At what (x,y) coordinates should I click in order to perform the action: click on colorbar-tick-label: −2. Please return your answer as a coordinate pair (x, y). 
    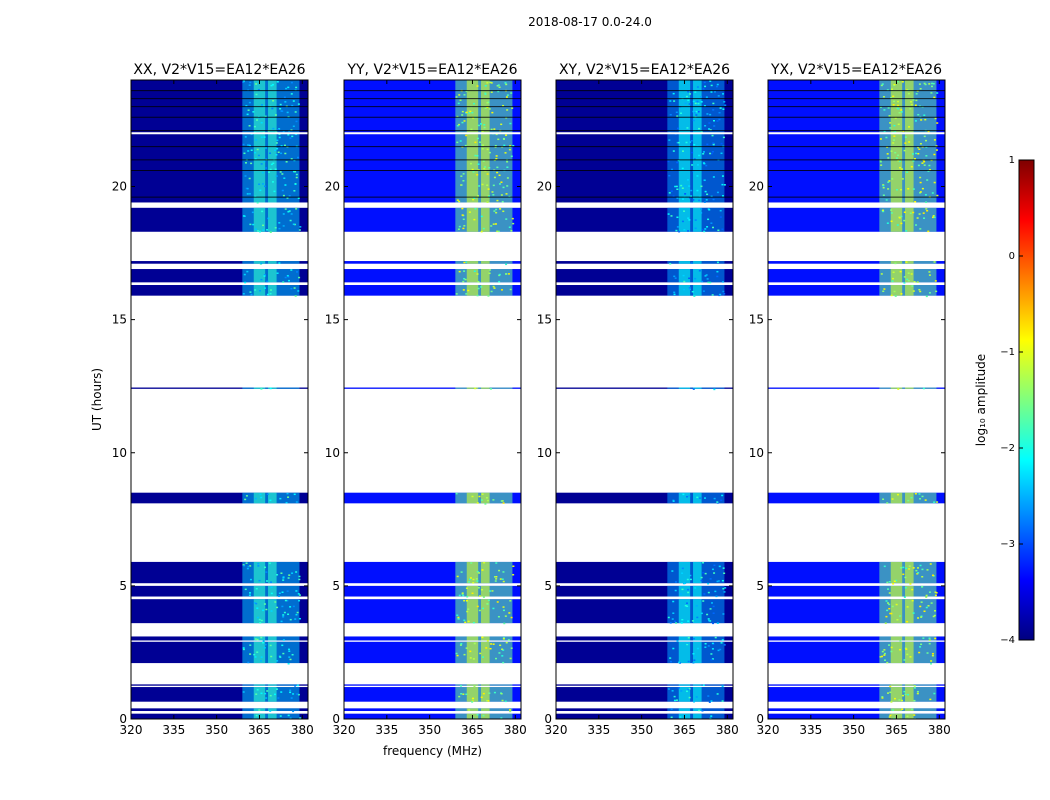
    Looking at the image, I should click on (1007, 448).